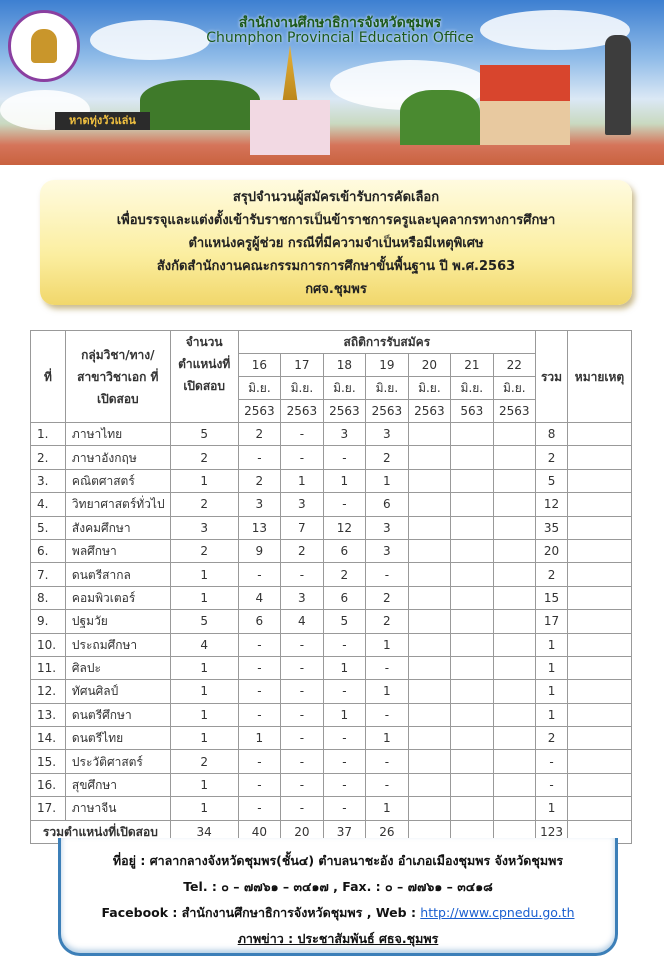 Image resolution: width=664 pixels, height=960 pixels. I want to click on header-date-day: 22, so click(514, 365).